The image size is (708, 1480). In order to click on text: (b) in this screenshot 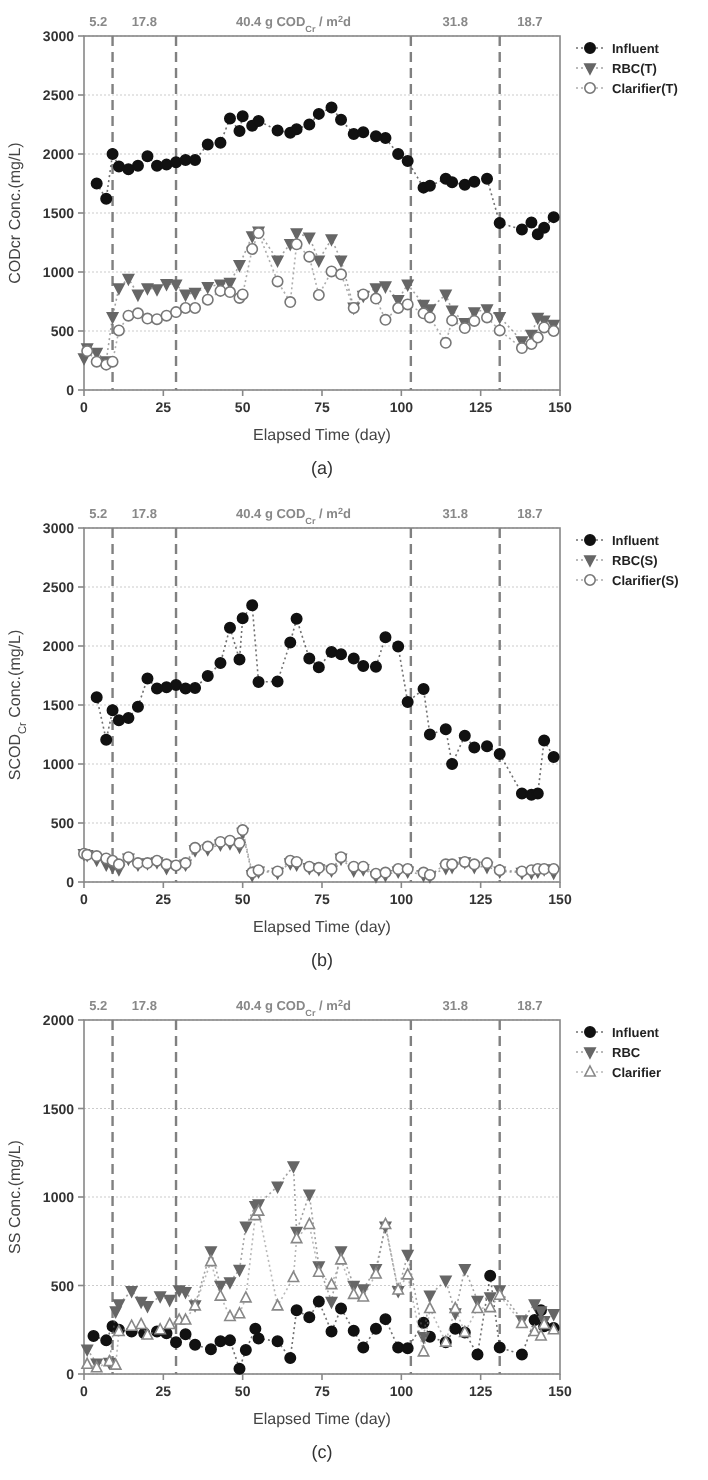, I will do `click(322, 960)`.